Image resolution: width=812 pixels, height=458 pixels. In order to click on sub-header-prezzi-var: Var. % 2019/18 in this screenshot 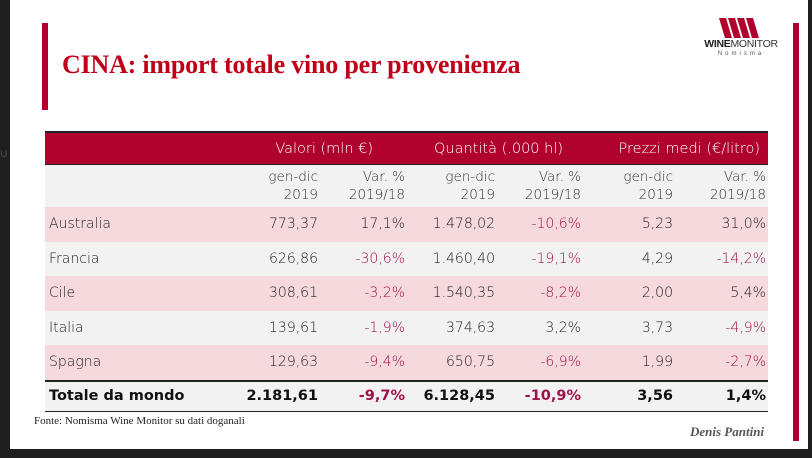, I will do `click(737, 186)`.